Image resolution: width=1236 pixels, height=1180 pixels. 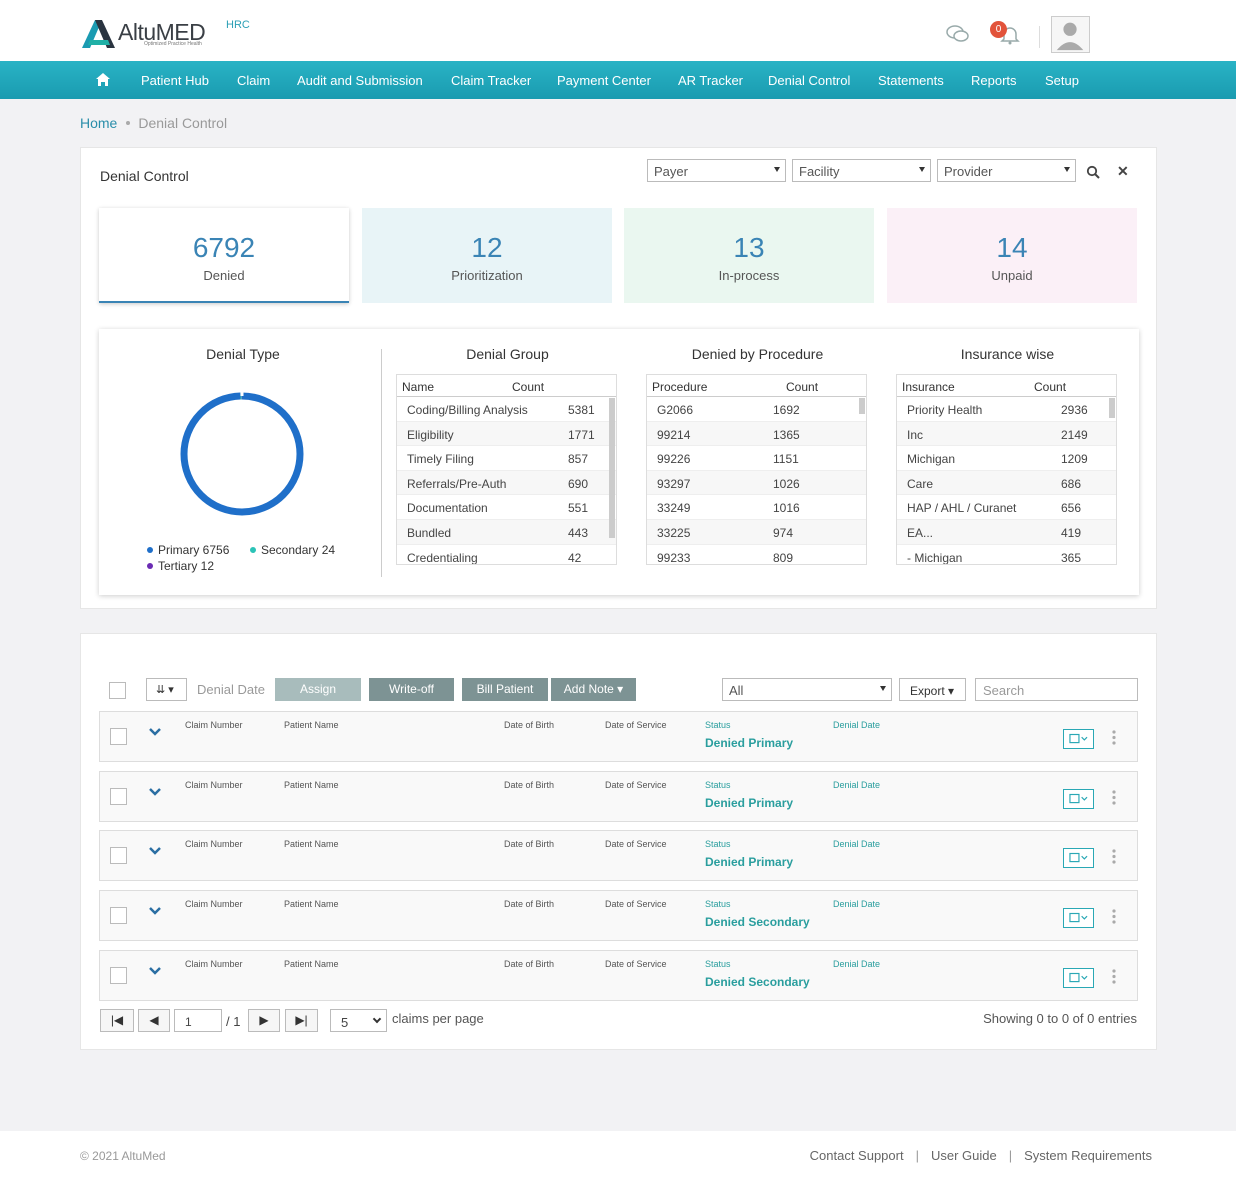 I want to click on table-row: HAP / AHL / Curanet 656, so click(x=1006, y=507).